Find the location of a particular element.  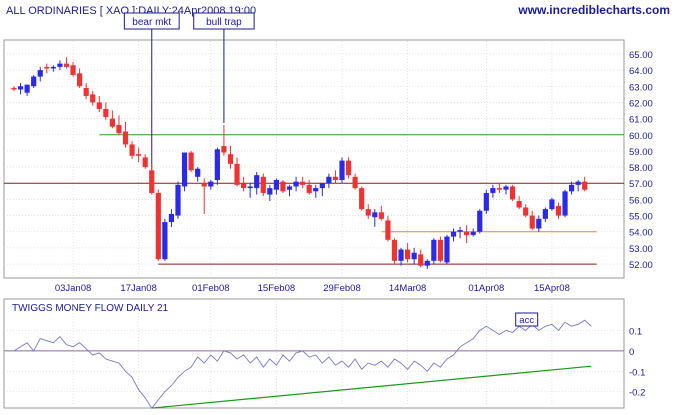

date-tick-label: 15Feb08 is located at coordinates (277, 288).